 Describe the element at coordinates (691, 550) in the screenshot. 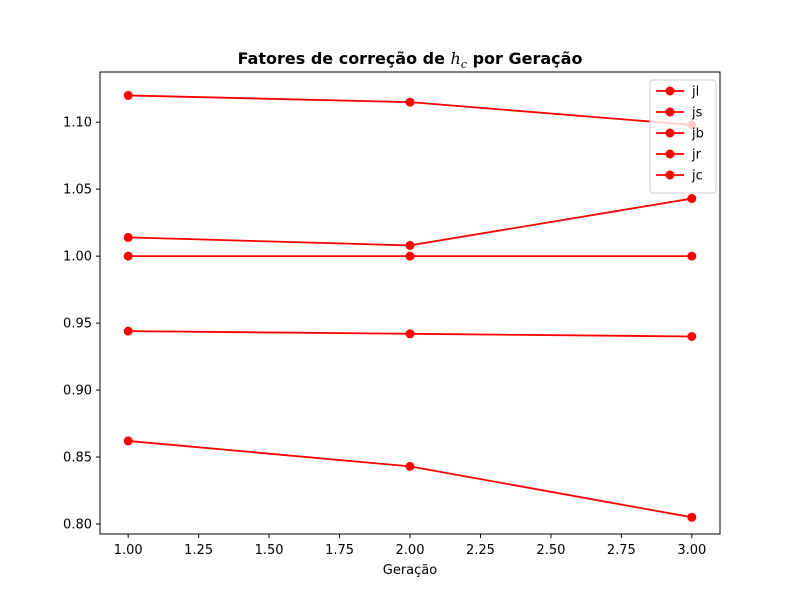

I see `x-tick-label: 3.00` at that location.